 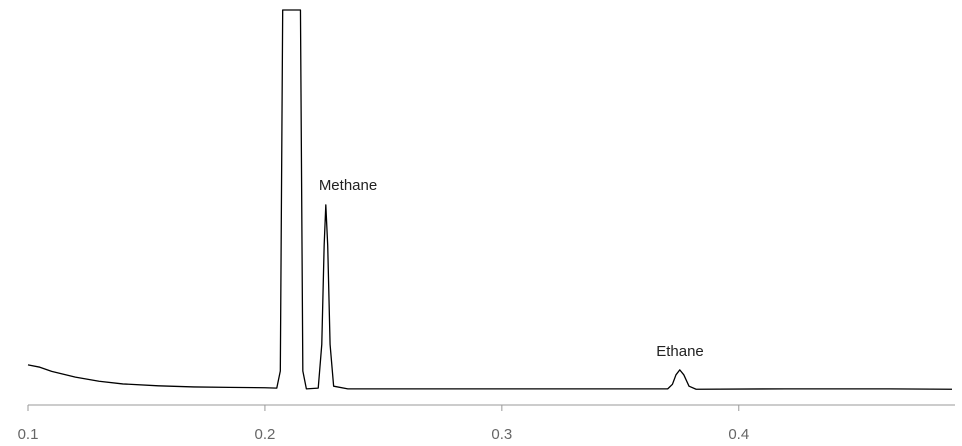 What do you see at coordinates (348, 185) in the screenshot?
I see `annotation: Methane` at bounding box center [348, 185].